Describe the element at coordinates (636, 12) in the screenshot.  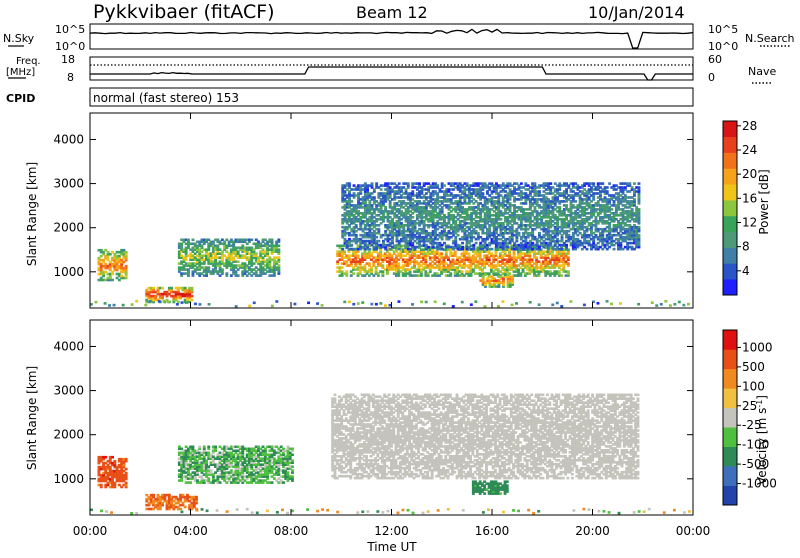
I see `date-title: 10/Jan/2014` at that location.